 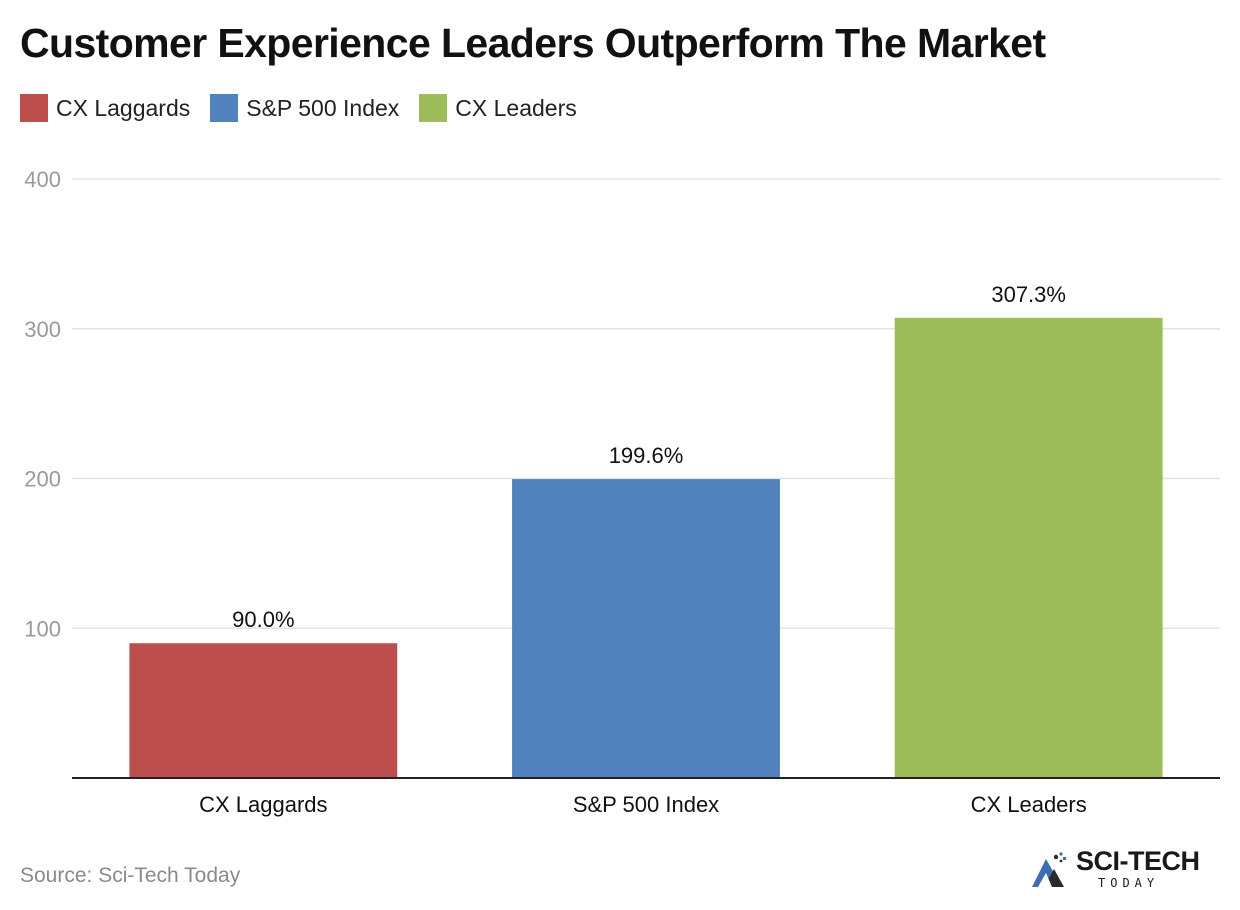 What do you see at coordinates (1138, 861) in the screenshot?
I see `logo-main-text: SCI-TECH` at bounding box center [1138, 861].